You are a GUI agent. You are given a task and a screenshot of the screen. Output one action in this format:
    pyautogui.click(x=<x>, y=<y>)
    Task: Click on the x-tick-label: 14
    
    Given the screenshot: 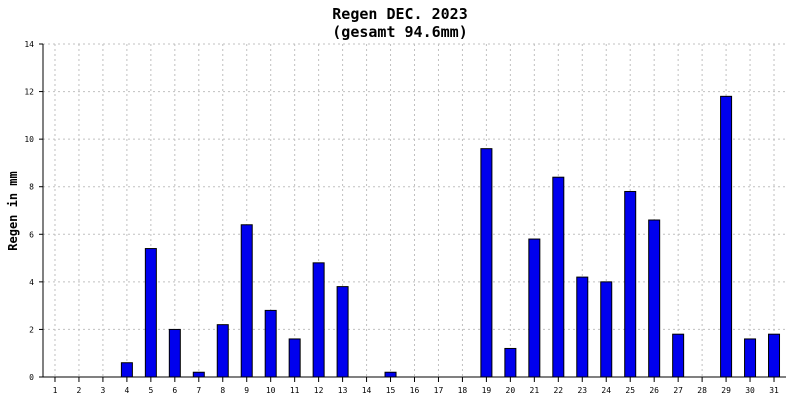 What is the action you would take?
    pyautogui.click(x=367, y=390)
    